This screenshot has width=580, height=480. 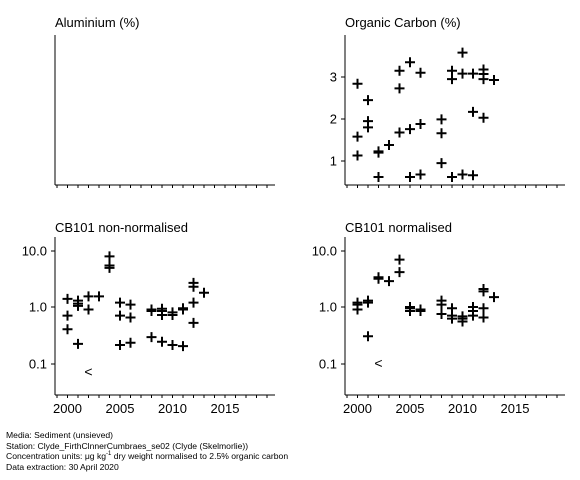 I want to click on panel-title: Aluminium (%), so click(x=97, y=22).